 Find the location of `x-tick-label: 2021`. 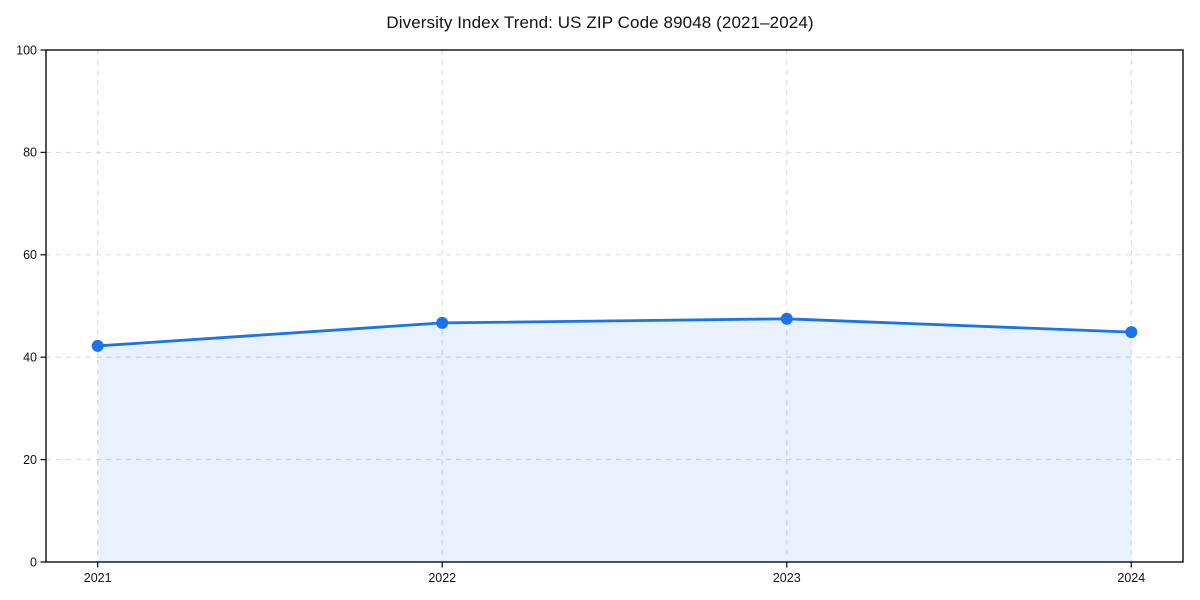

x-tick-label: 2021 is located at coordinates (98, 578).